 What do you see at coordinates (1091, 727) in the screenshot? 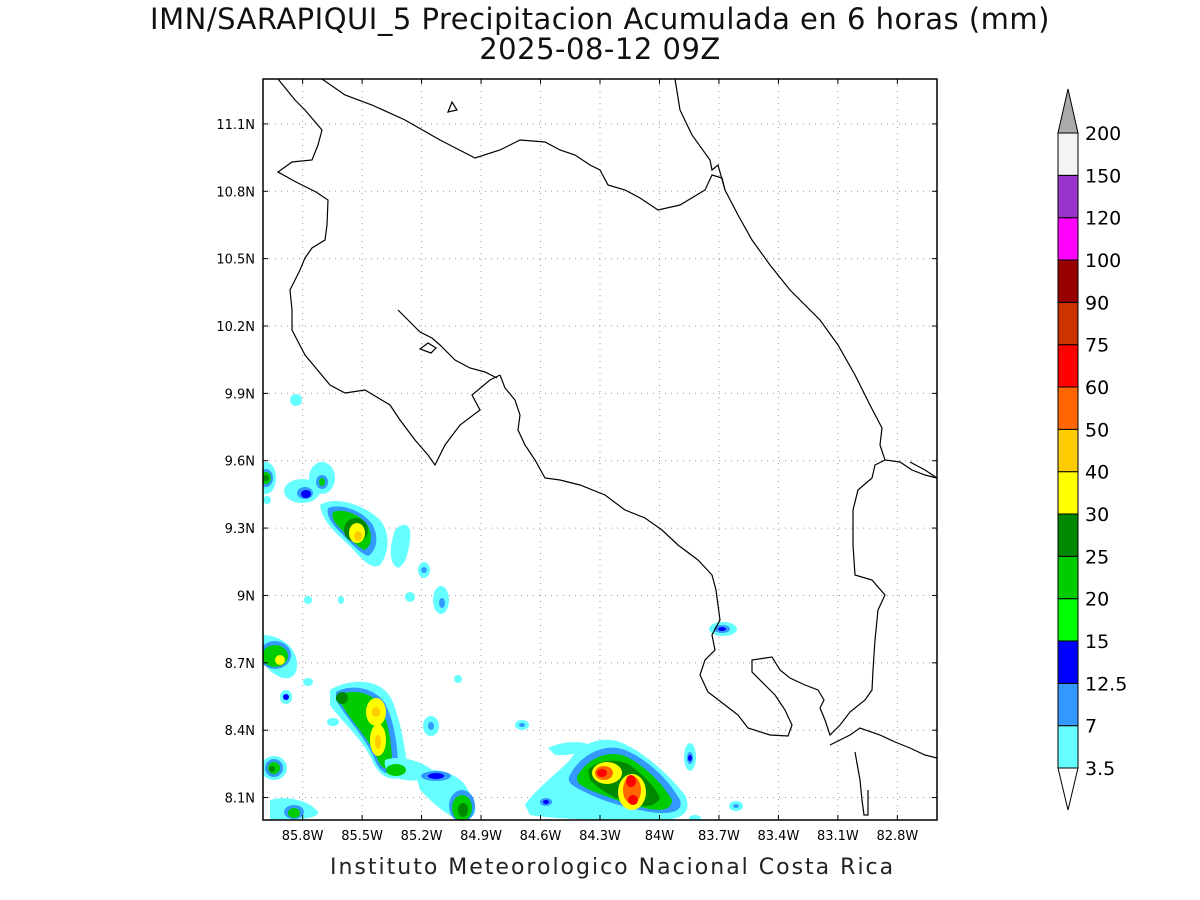
I see `colorbar-level-label: 7` at bounding box center [1091, 727].